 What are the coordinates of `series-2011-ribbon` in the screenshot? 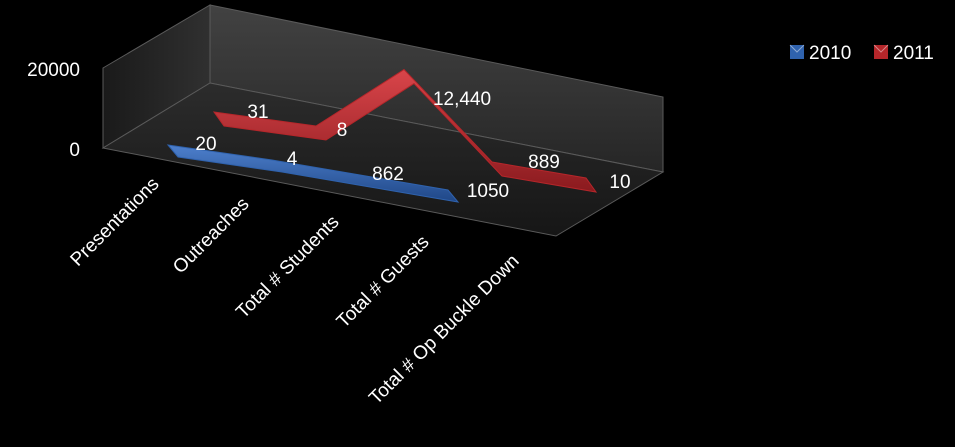 It's located at (405, 130).